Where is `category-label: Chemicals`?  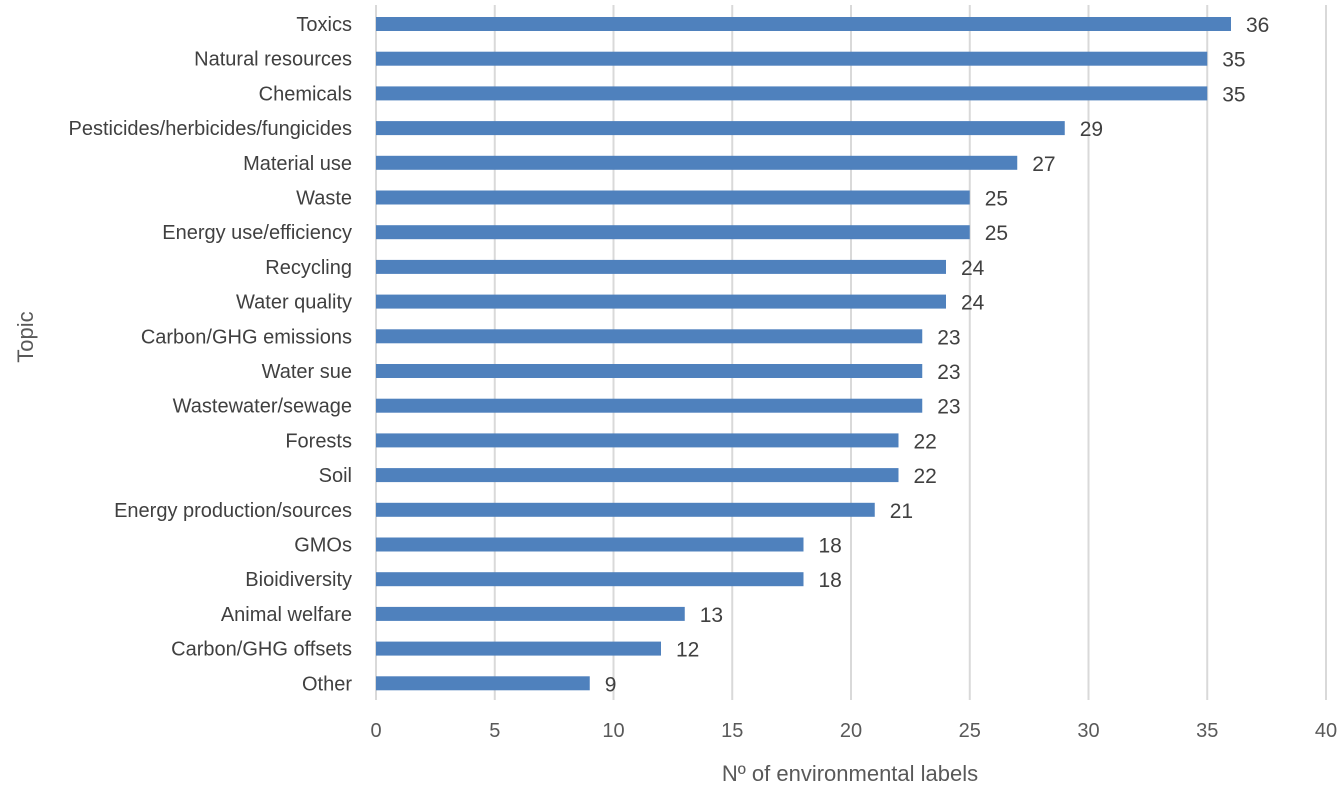
category-label: Chemicals is located at coordinates (305, 94).